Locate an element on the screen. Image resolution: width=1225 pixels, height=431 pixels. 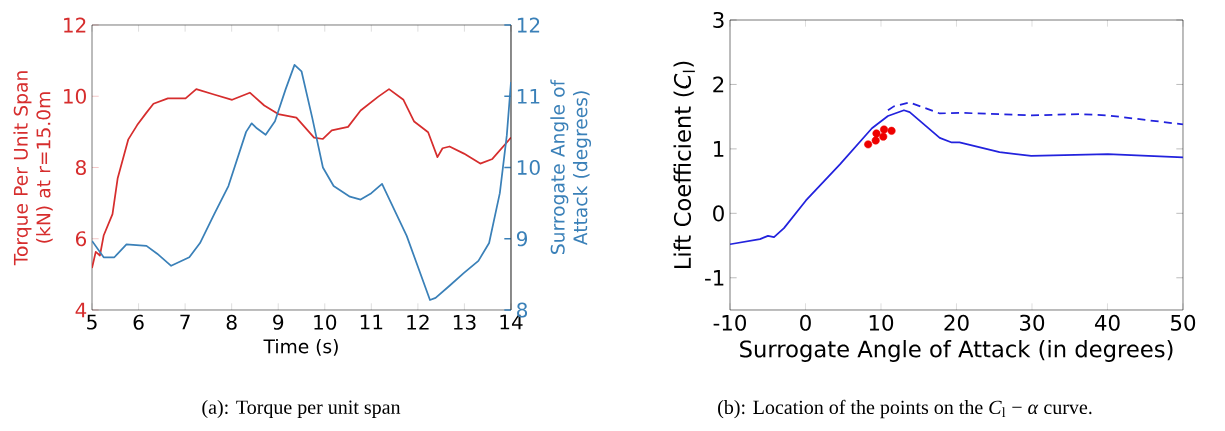
x-tick-label: 8 is located at coordinates (231, 322).